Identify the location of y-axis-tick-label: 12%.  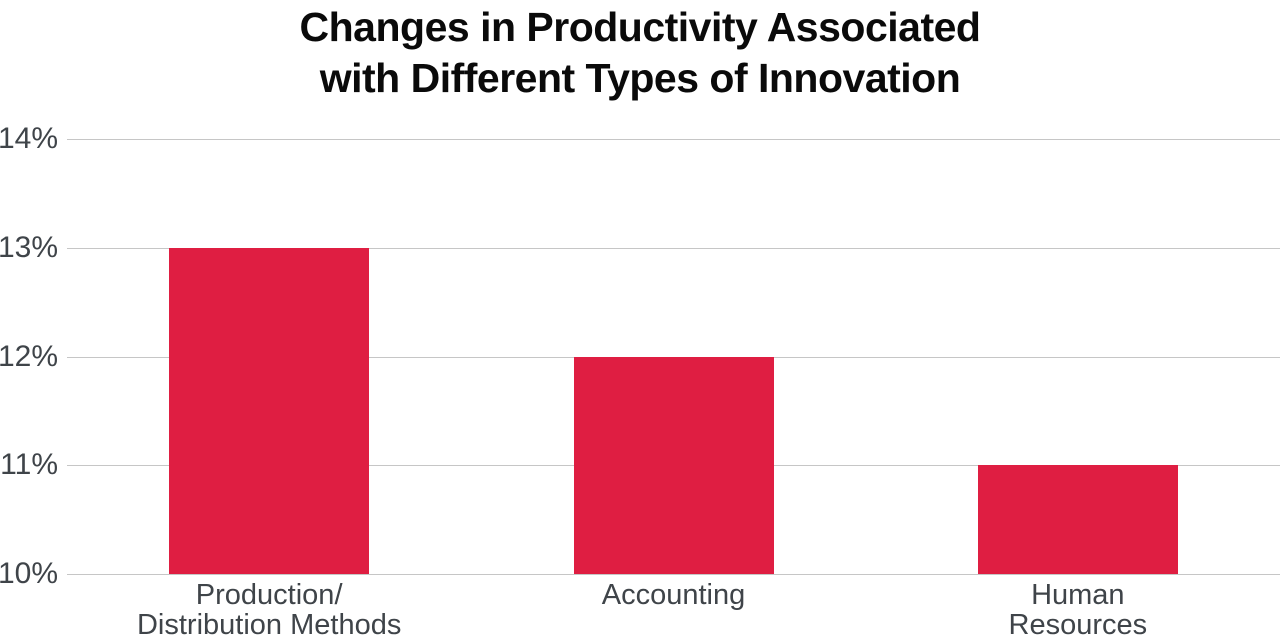
(29, 356).